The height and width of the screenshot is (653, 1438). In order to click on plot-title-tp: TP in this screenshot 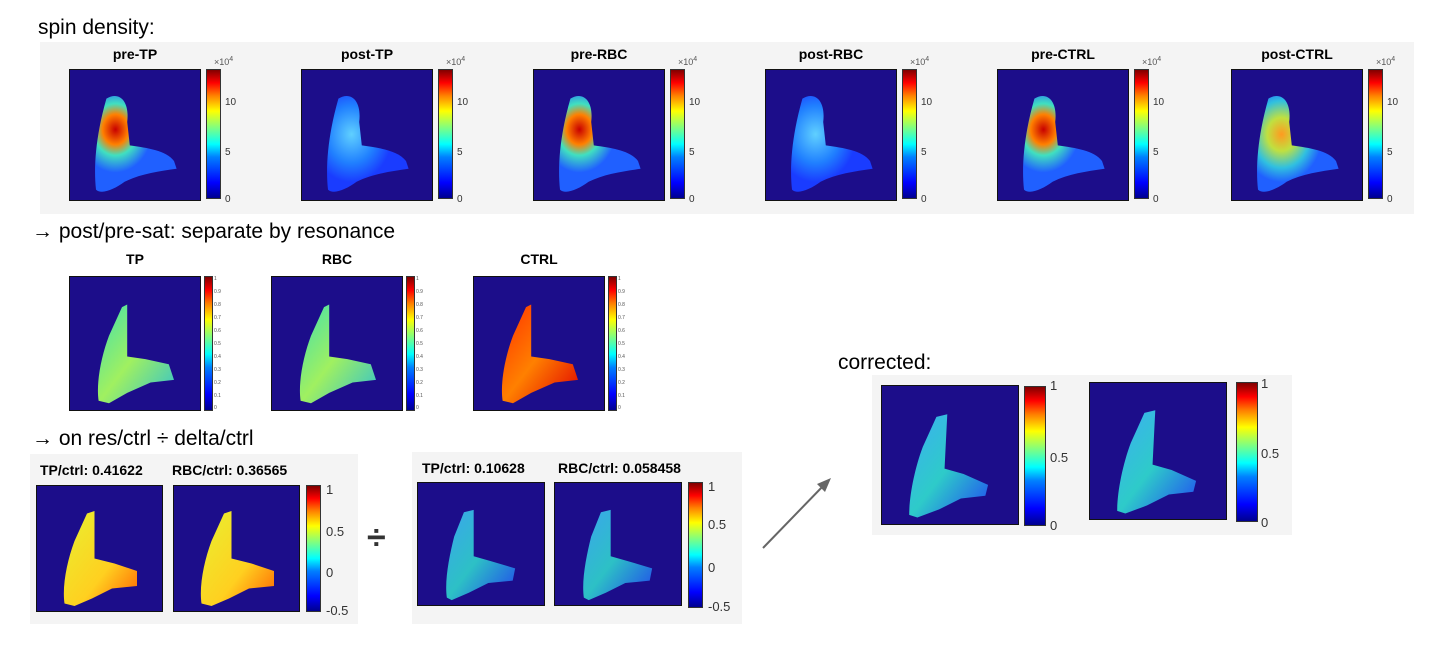, I will do `click(135, 259)`.